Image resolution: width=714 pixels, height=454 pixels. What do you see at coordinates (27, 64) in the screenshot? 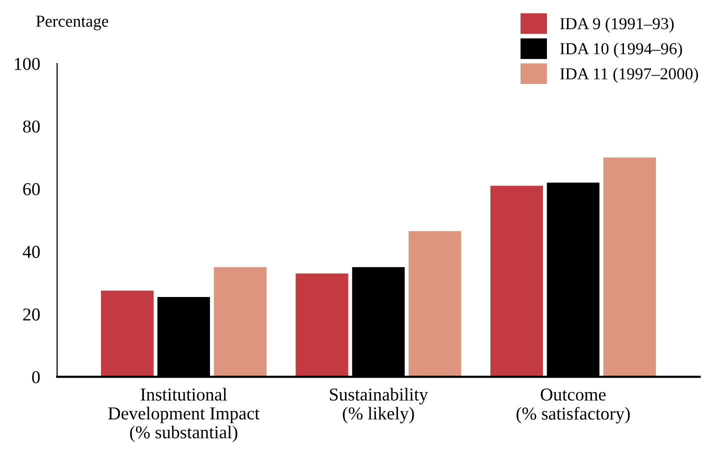
I see `y-tick-label: 100` at bounding box center [27, 64].